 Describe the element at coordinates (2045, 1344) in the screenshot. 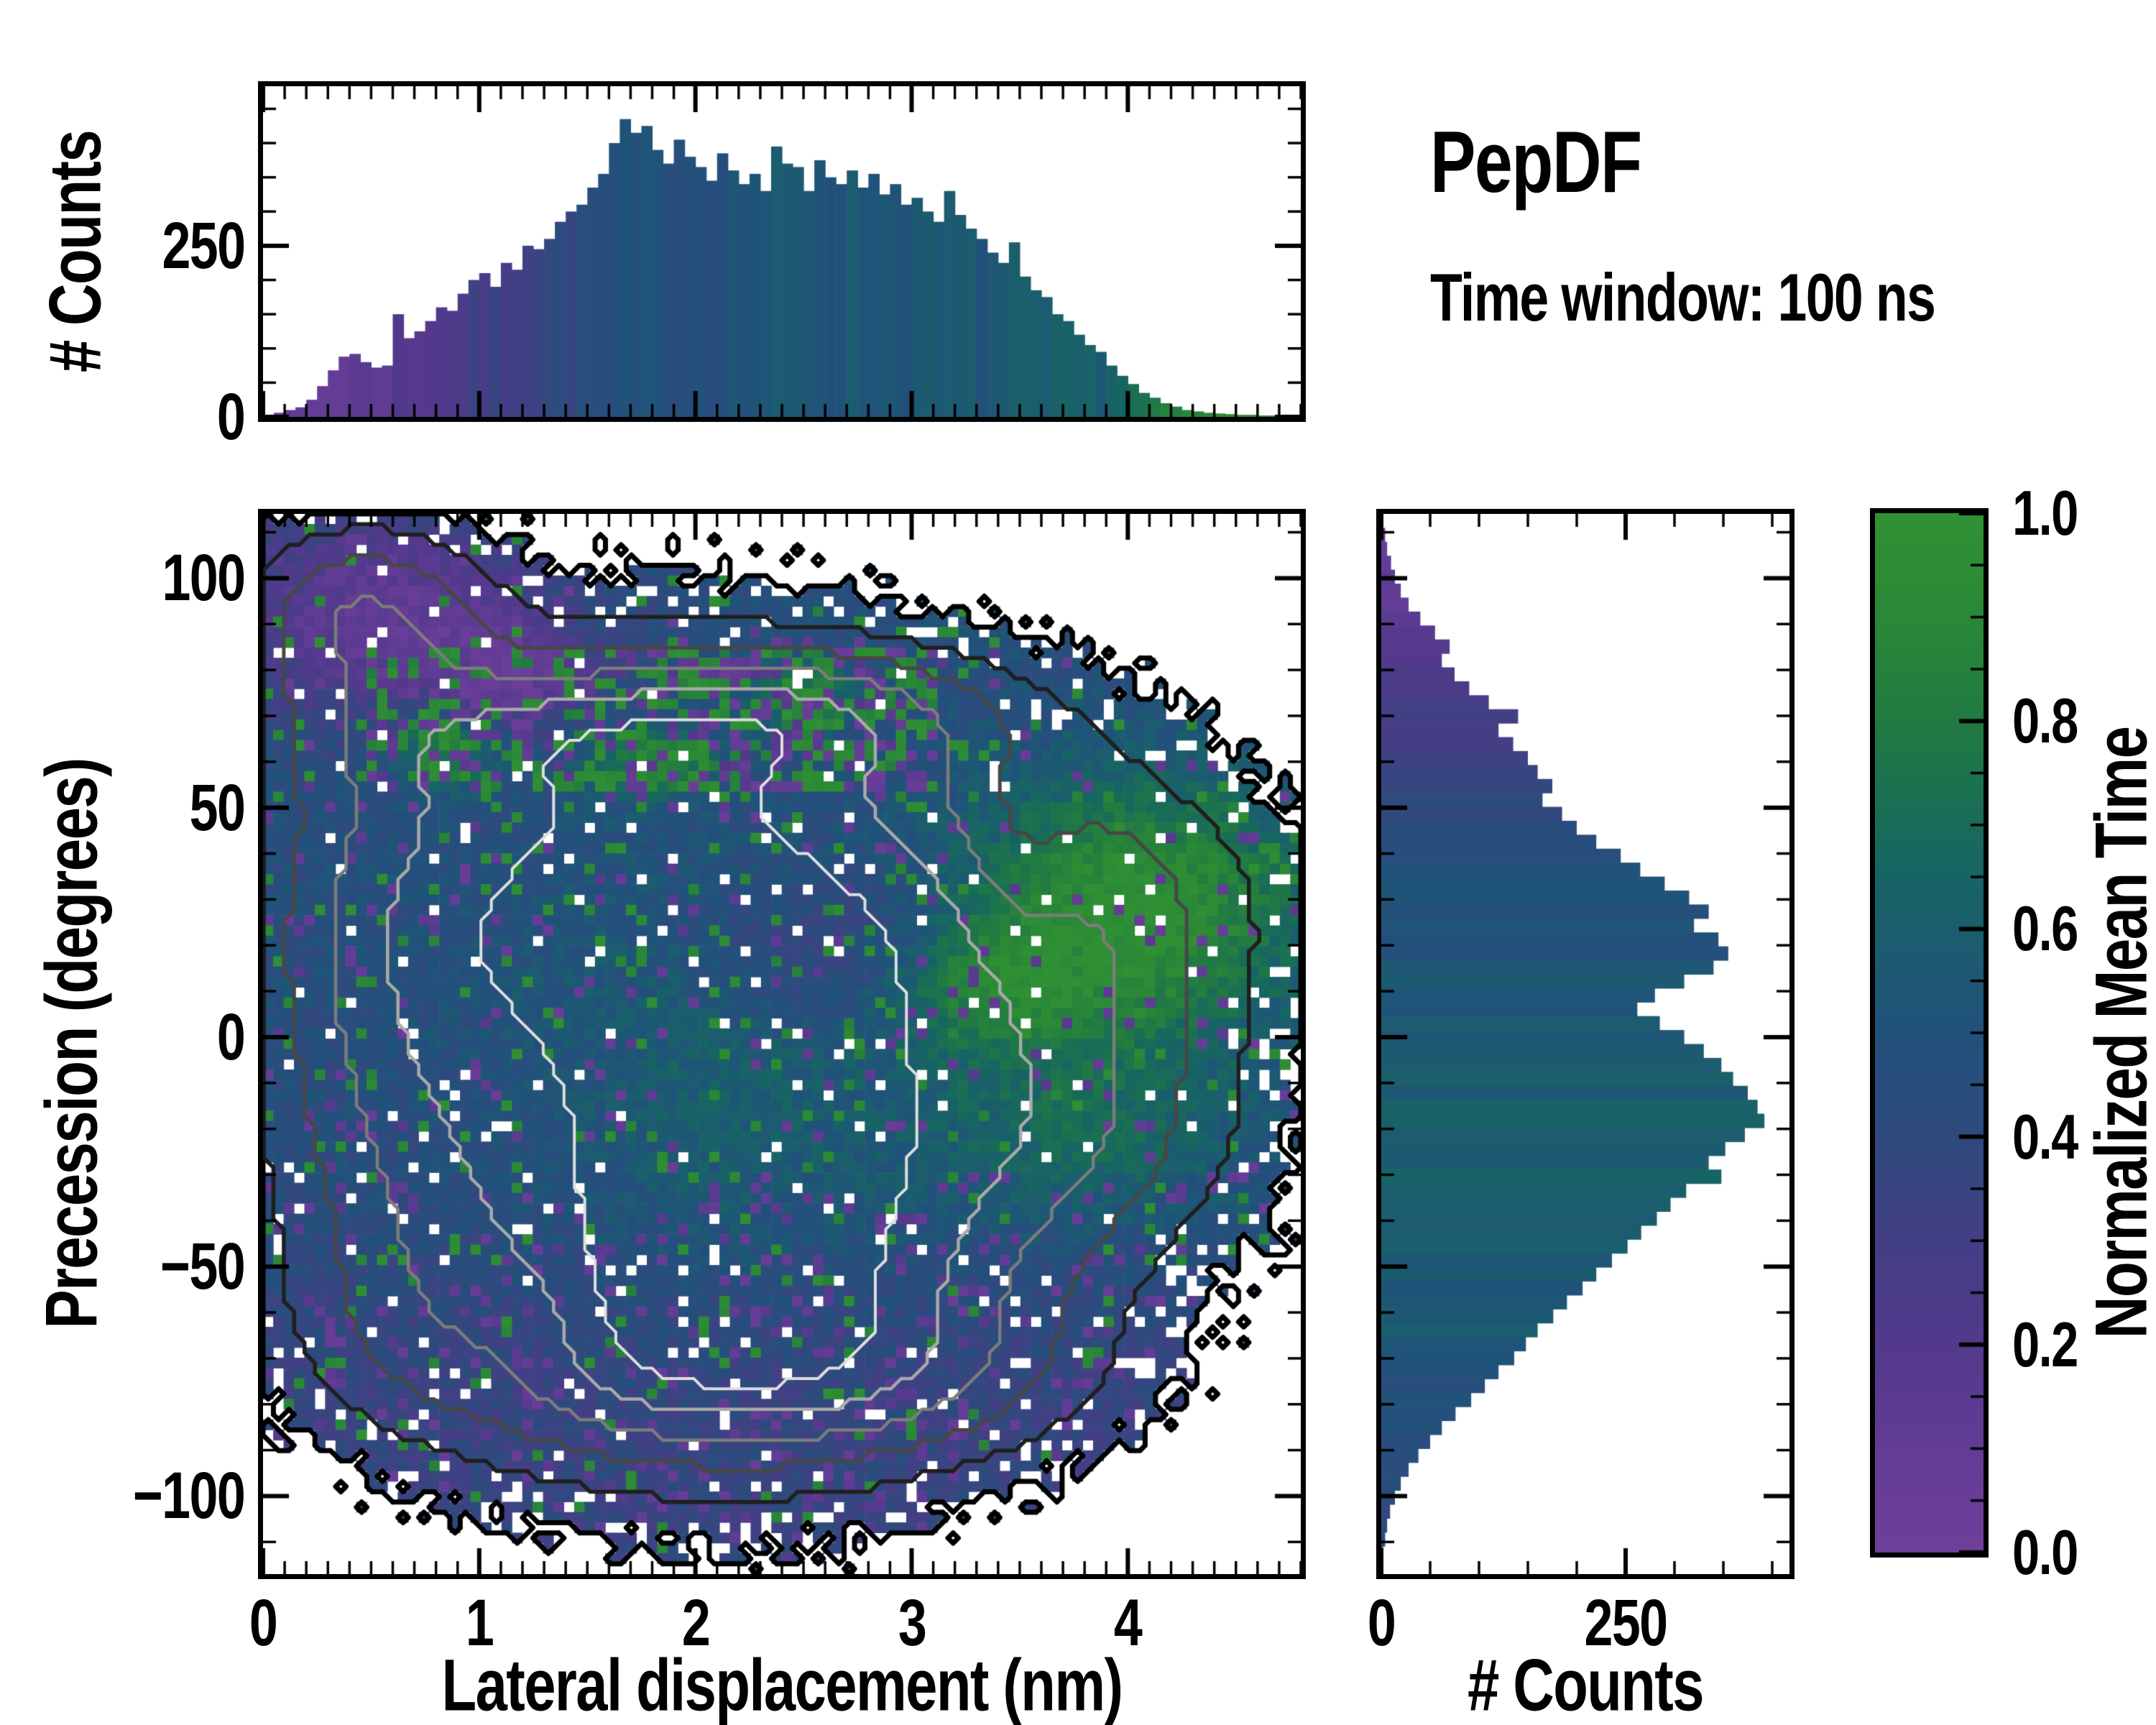

I see `colorbar-tick-label-text: 0.2` at that location.